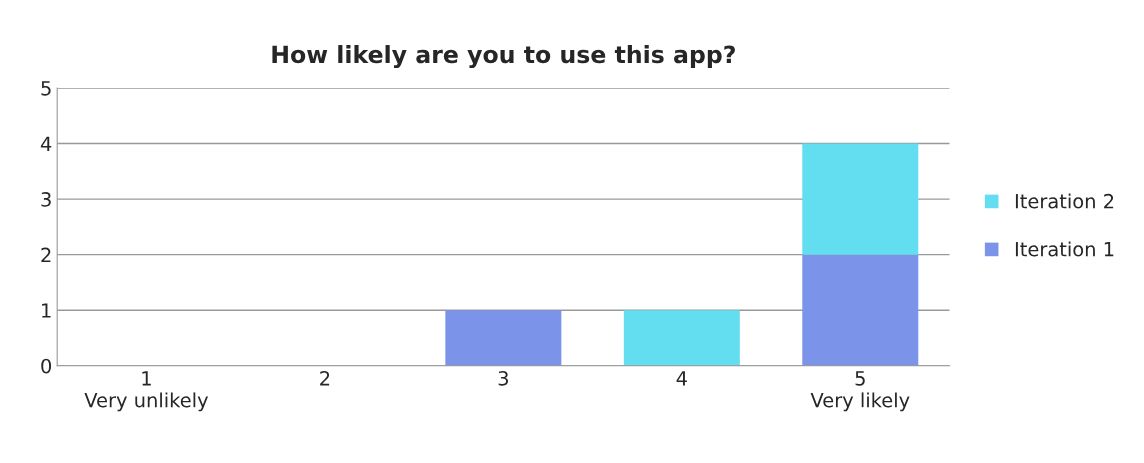  I want to click on y-tick-label: 2, so click(46, 255).